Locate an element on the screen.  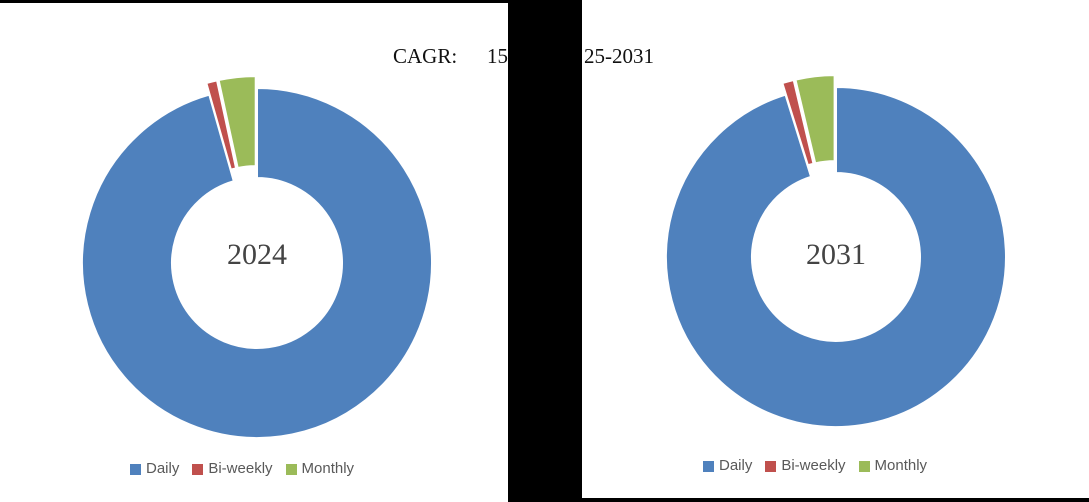
black-redaction-bar is located at coordinates (545, 251).